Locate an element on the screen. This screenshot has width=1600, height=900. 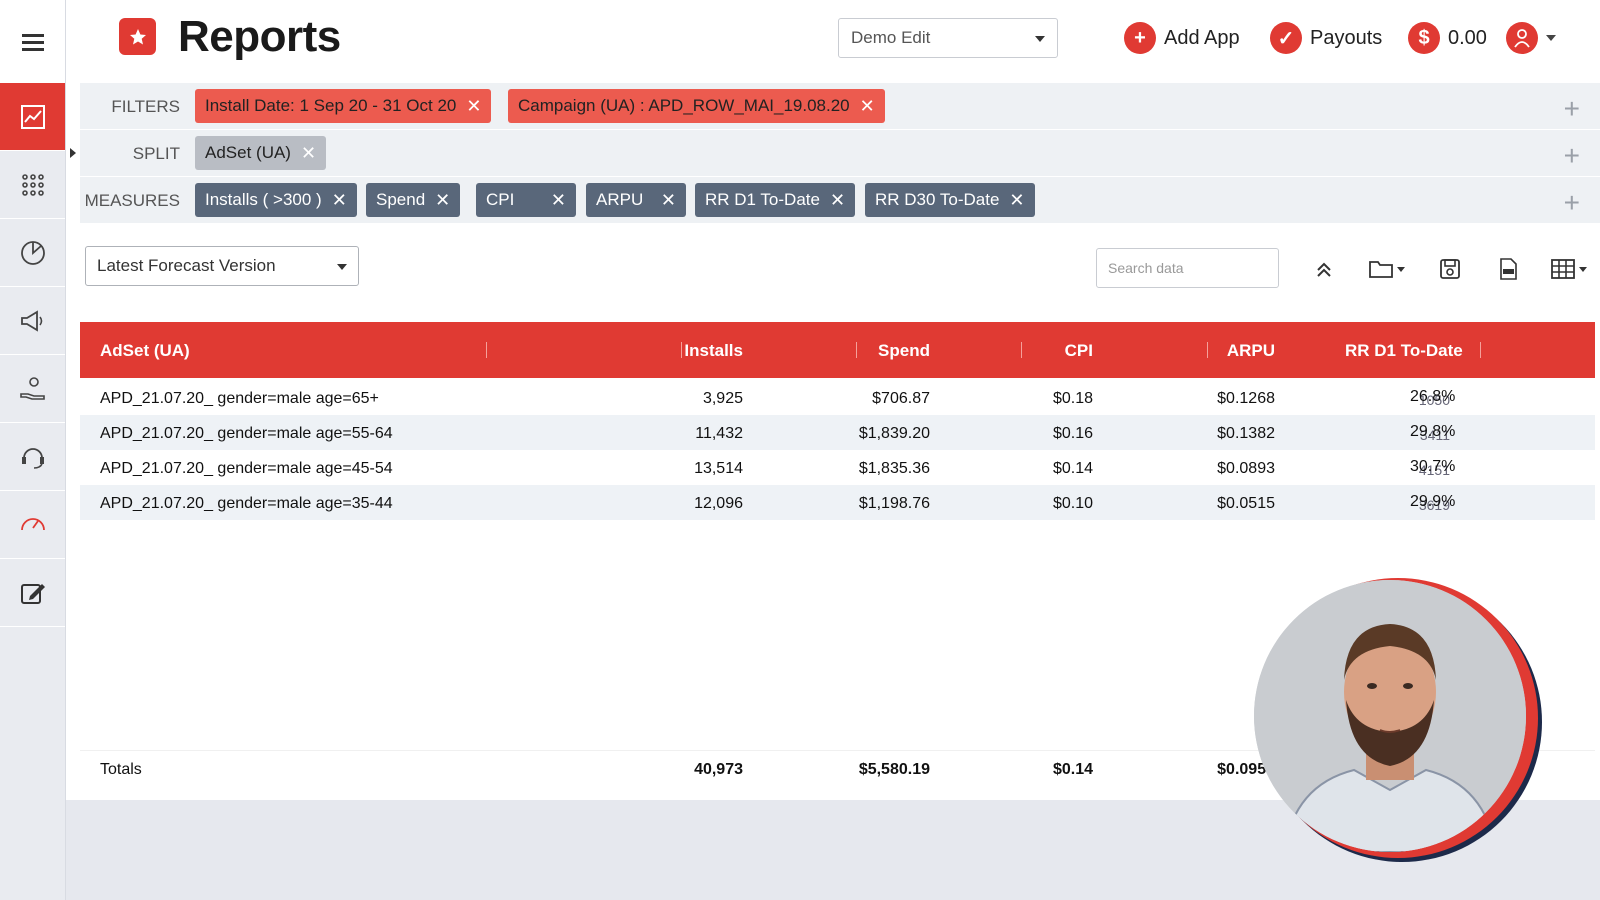
split-chip-label: AdSet (UA) is located at coordinates (248, 152).